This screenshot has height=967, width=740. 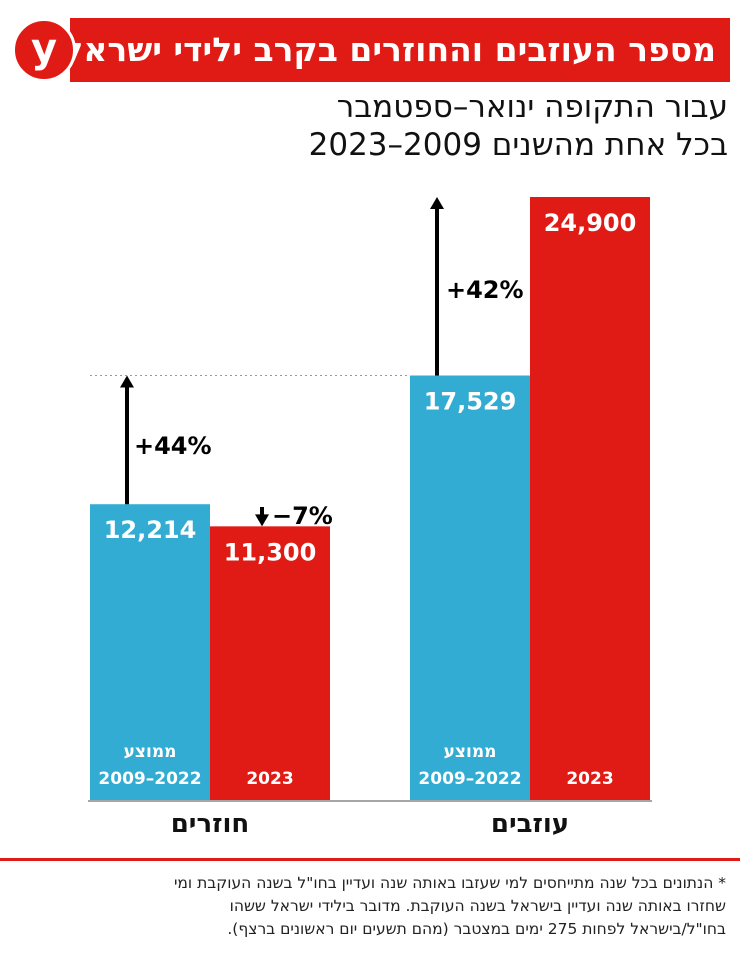 What do you see at coordinates (173, 446) in the screenshot?
I see `change-label-returners: +44%` at bounding box center [173, 446].